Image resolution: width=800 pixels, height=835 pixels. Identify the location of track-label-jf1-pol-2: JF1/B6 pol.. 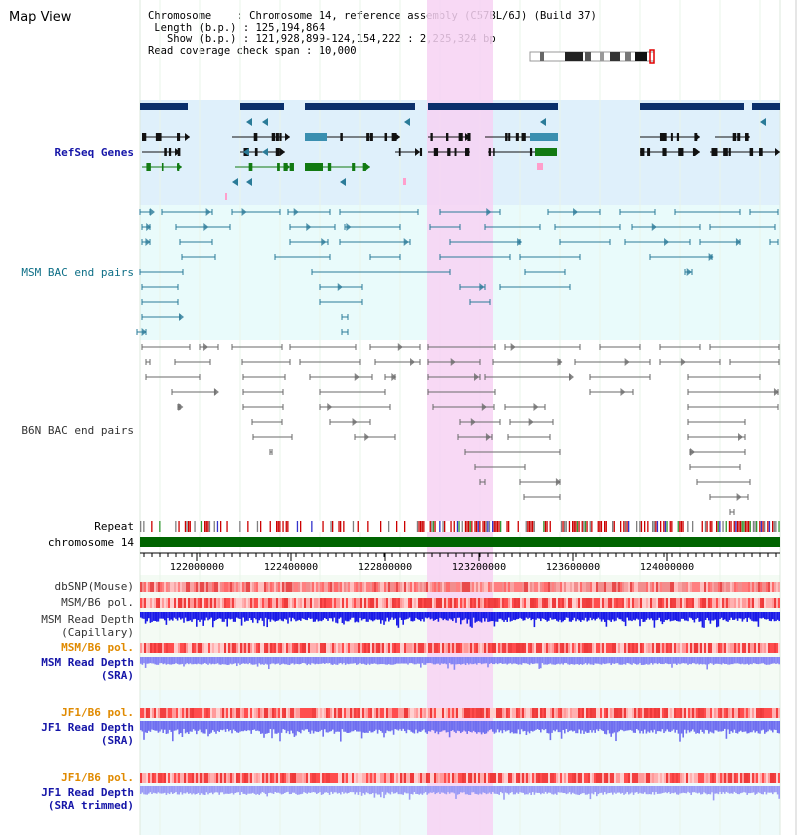
(97, 777).